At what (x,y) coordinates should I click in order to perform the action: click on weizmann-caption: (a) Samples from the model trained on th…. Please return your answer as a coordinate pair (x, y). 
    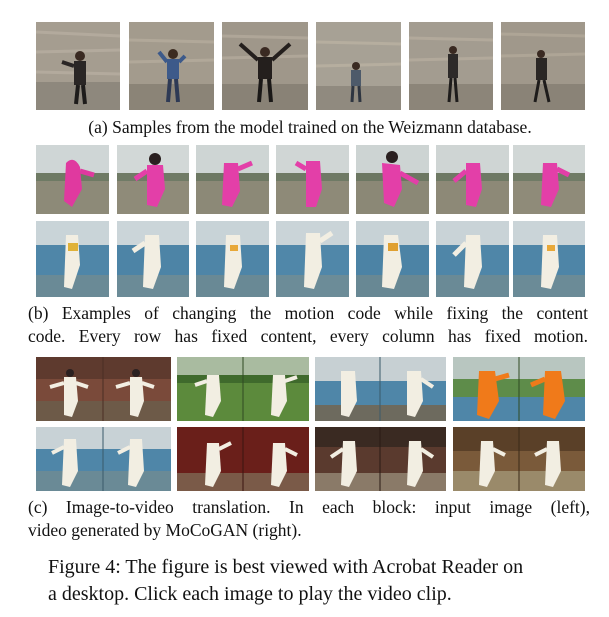
    Looking at the image, I should click on (310, 127).